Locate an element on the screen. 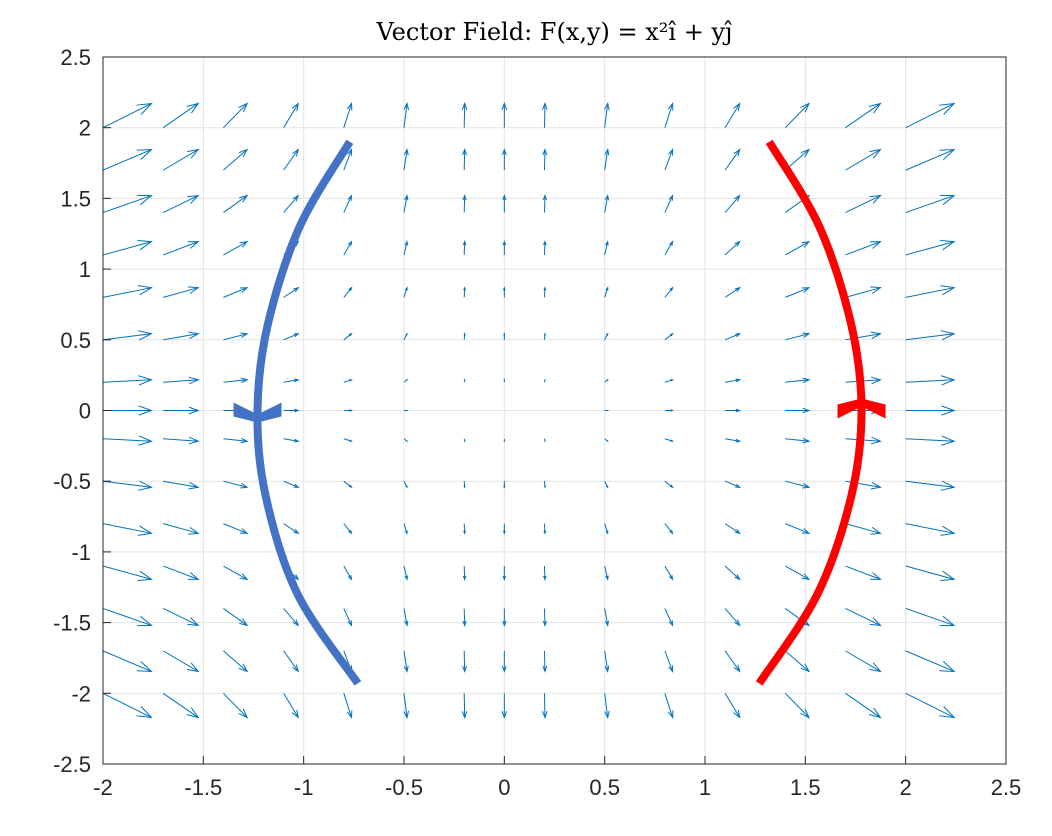  x-tick-label: 0 is located at coordinates (504, 787).